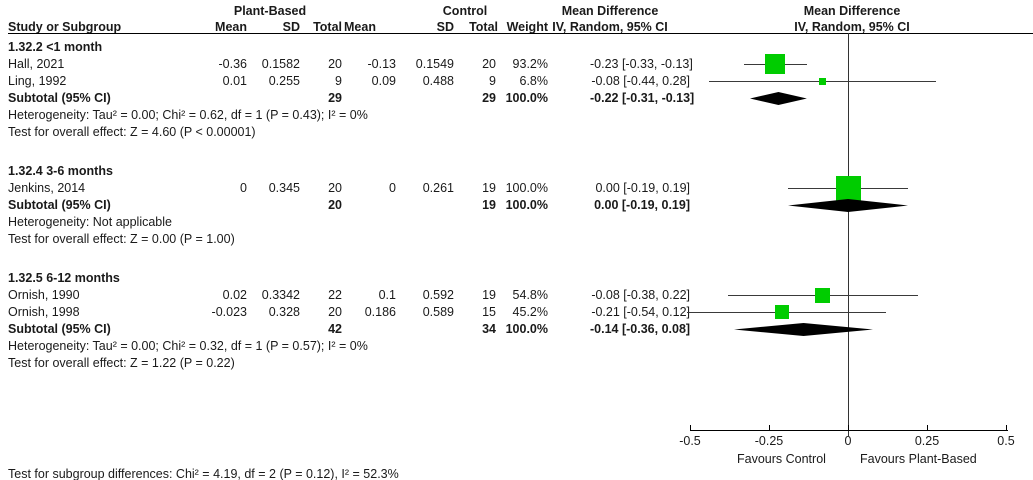  I want to click on study-weight: 45.2%, so click(530, 312).